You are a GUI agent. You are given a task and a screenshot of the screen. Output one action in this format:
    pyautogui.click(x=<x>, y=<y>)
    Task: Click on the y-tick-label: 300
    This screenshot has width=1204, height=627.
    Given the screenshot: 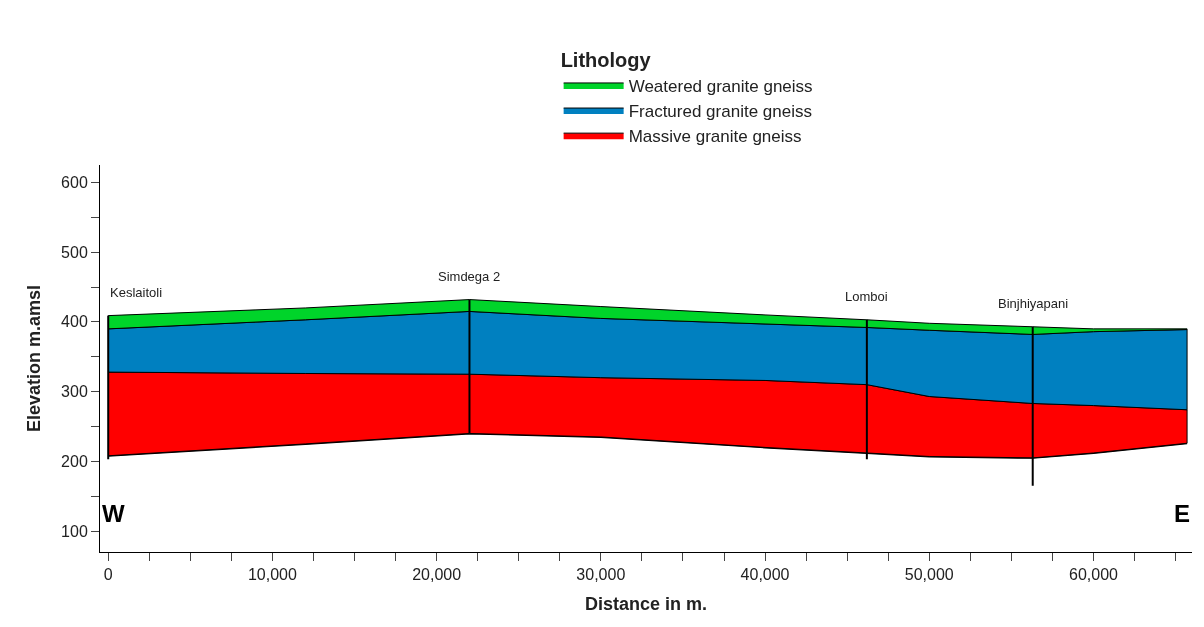 What is the action you would take?
    pyautogui.click(x=74, y=392)
    